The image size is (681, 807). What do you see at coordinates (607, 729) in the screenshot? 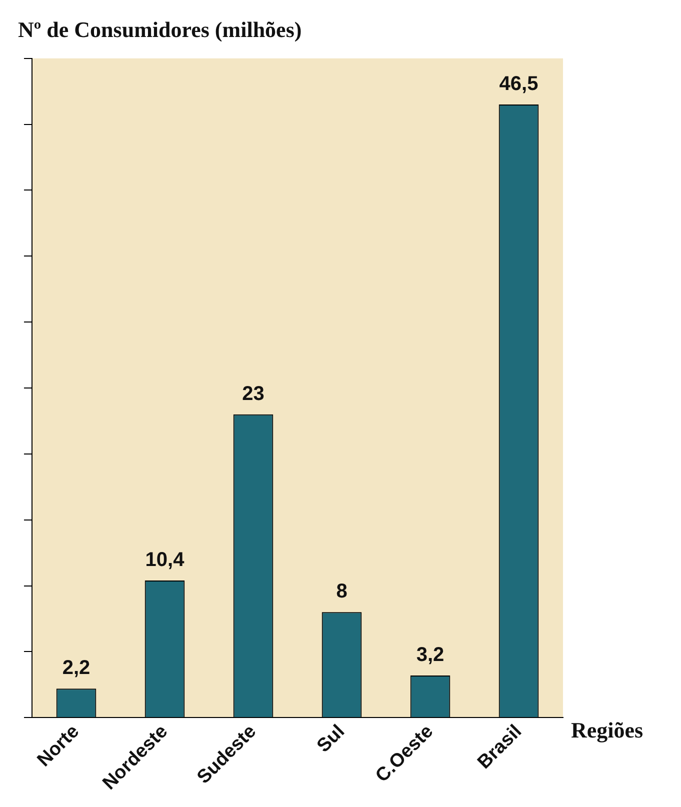
I see `x-axis-title: Regiões` at bounding box center [607, 729].